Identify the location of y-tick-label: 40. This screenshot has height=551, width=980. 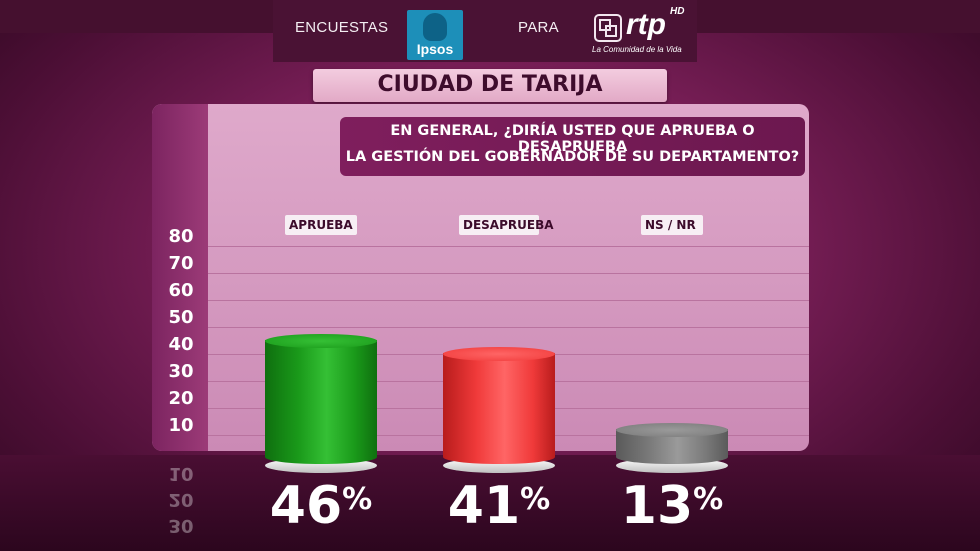
(181, 344).